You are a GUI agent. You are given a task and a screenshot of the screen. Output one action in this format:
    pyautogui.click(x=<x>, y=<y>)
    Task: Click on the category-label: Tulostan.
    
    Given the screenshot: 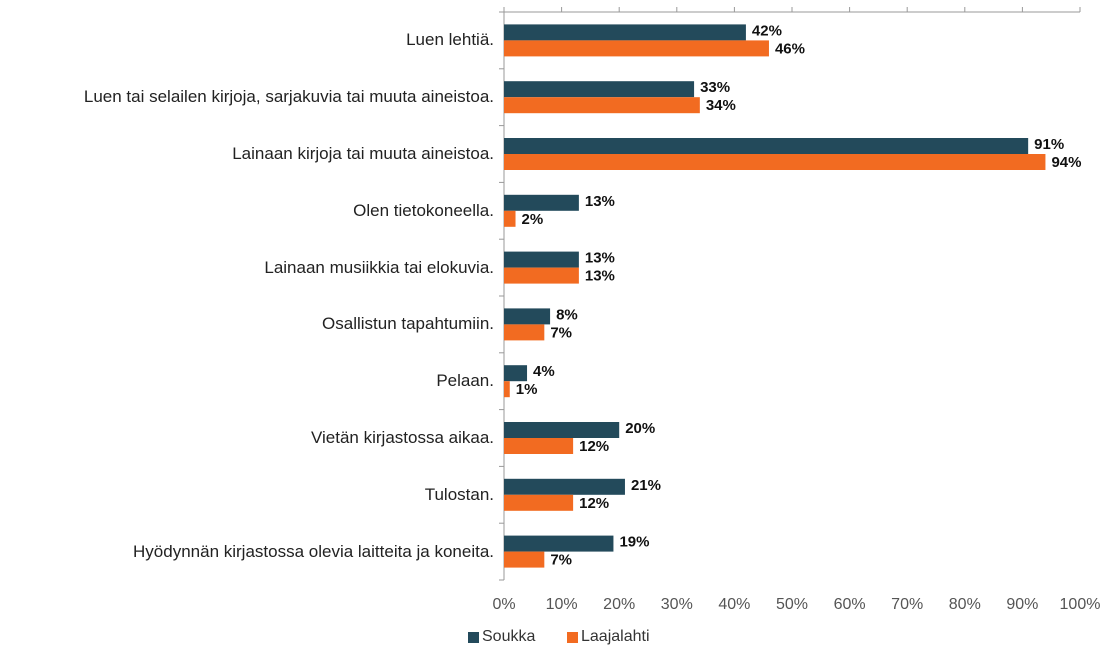 What is the action you would take?
    pyautogui.click(x=459, y=494)
    